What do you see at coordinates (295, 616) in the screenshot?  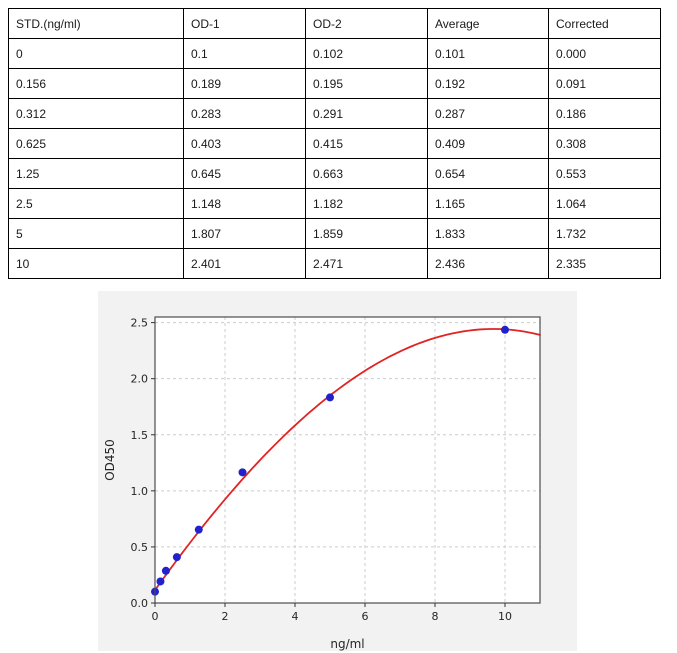 I see `x-tick-label: 4` at bounding box center [295, 616].